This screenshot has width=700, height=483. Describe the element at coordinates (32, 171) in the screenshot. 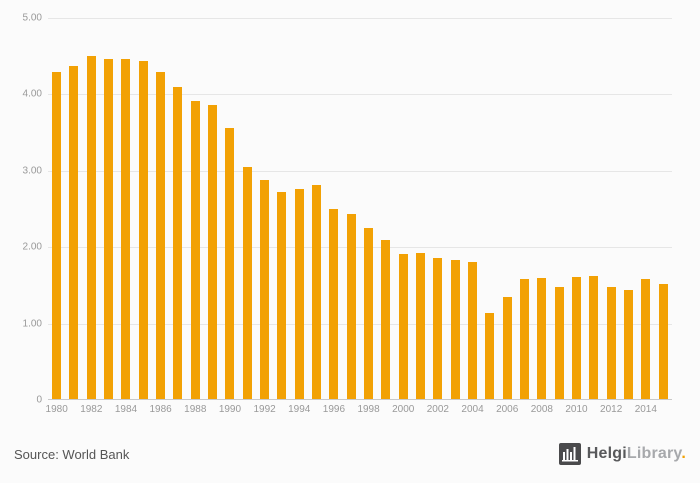

I see `y-tick-label: 3.00` at that location.